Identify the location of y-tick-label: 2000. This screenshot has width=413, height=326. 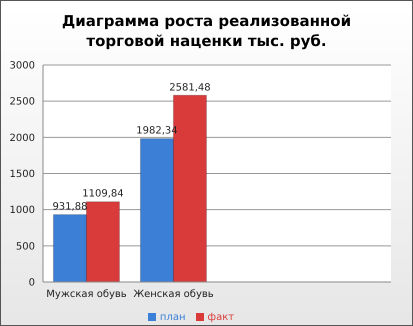
(22, 138).